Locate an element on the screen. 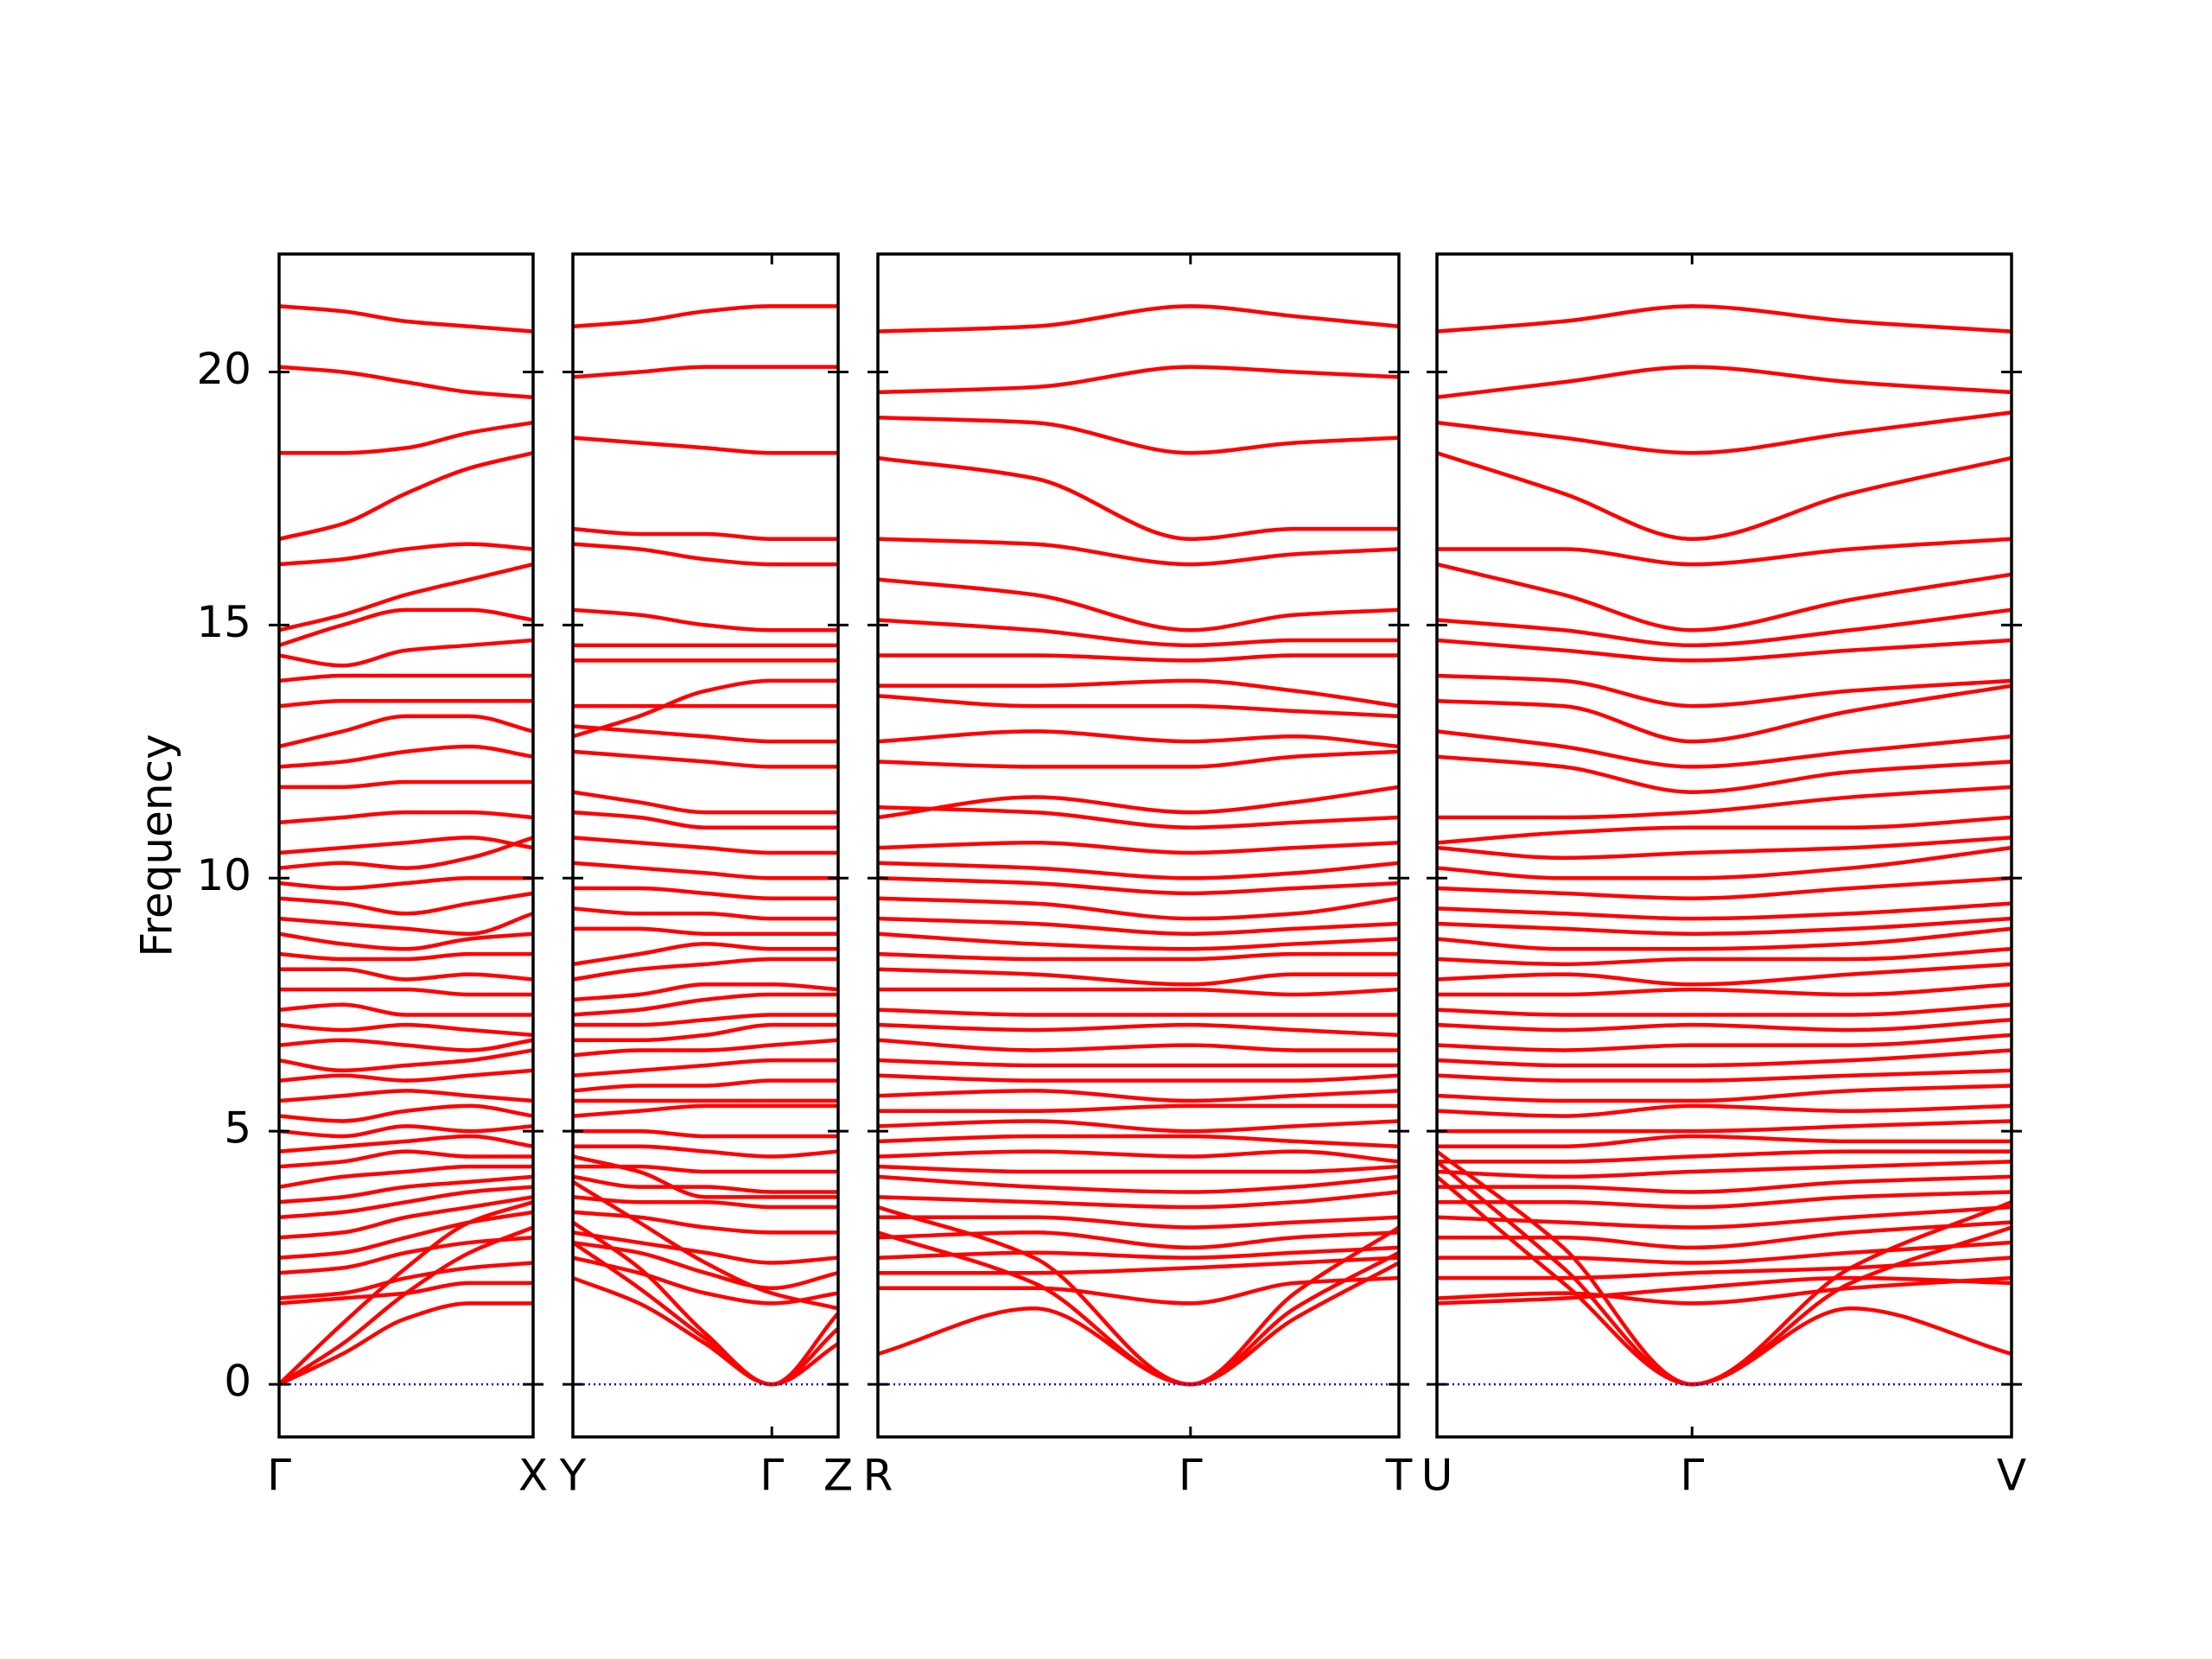  y-tick-label: 10 is located at coordinates (223, 875).